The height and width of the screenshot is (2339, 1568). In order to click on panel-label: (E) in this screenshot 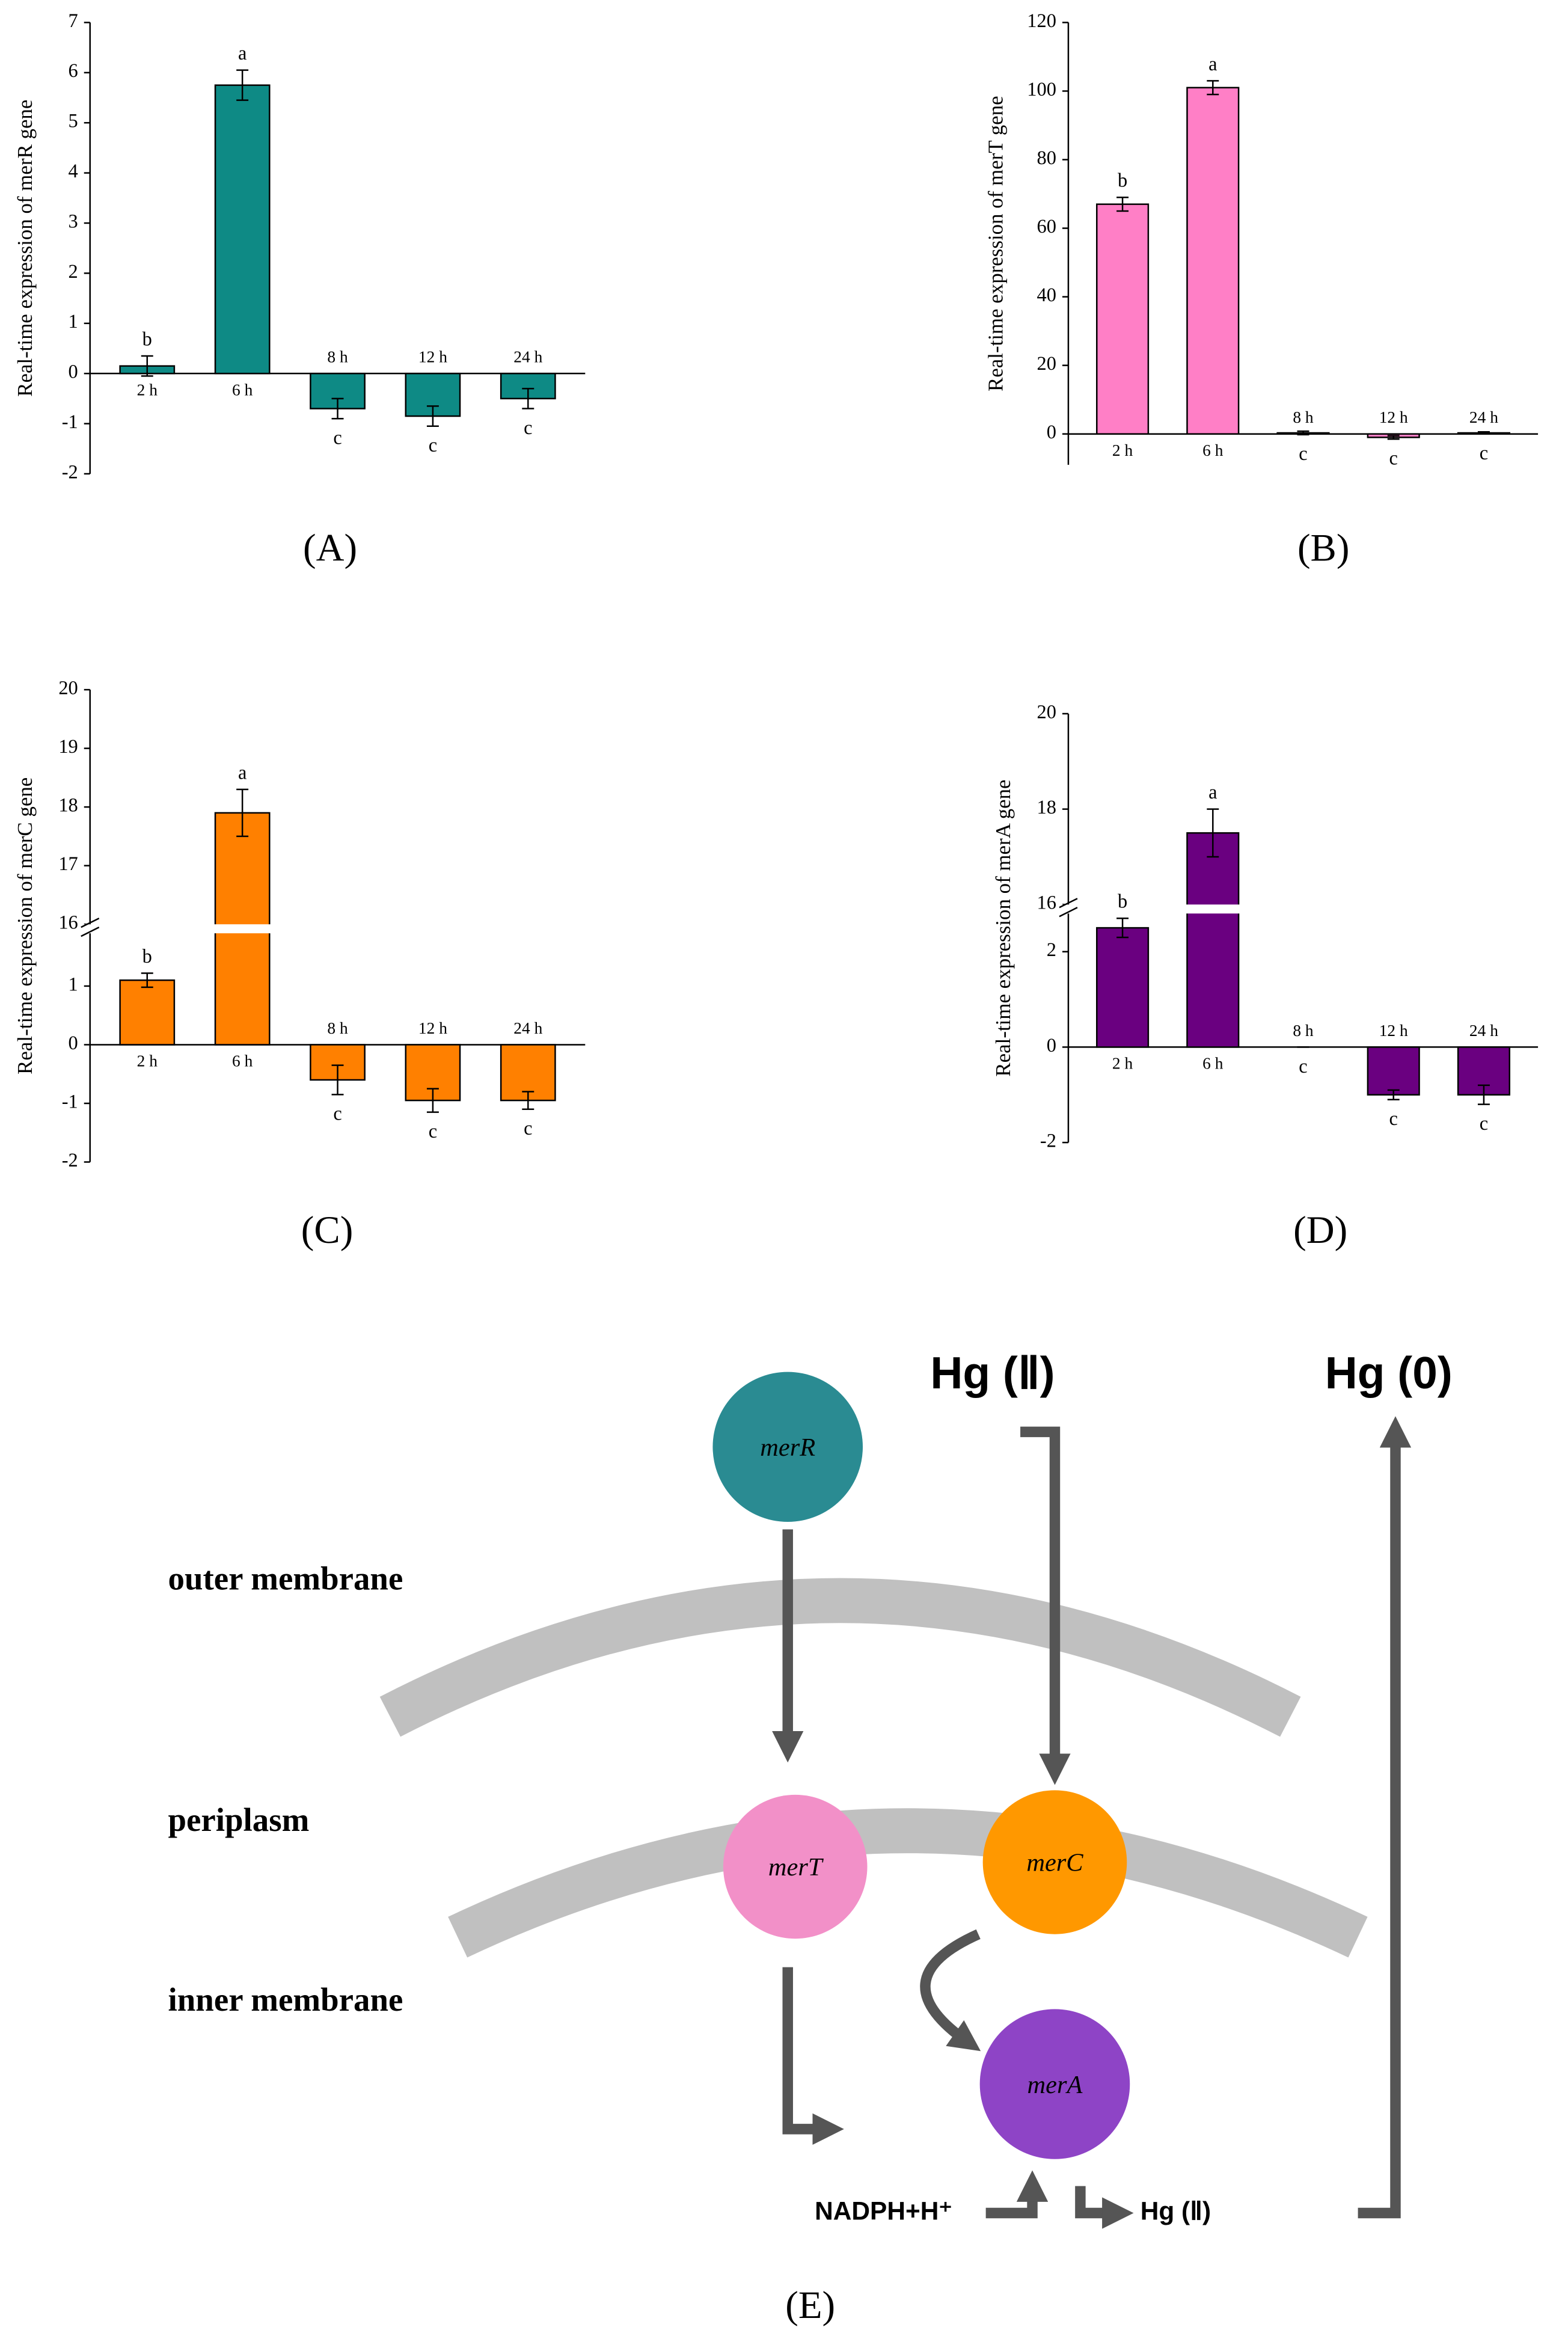, I will do `click(810, 2305)`.